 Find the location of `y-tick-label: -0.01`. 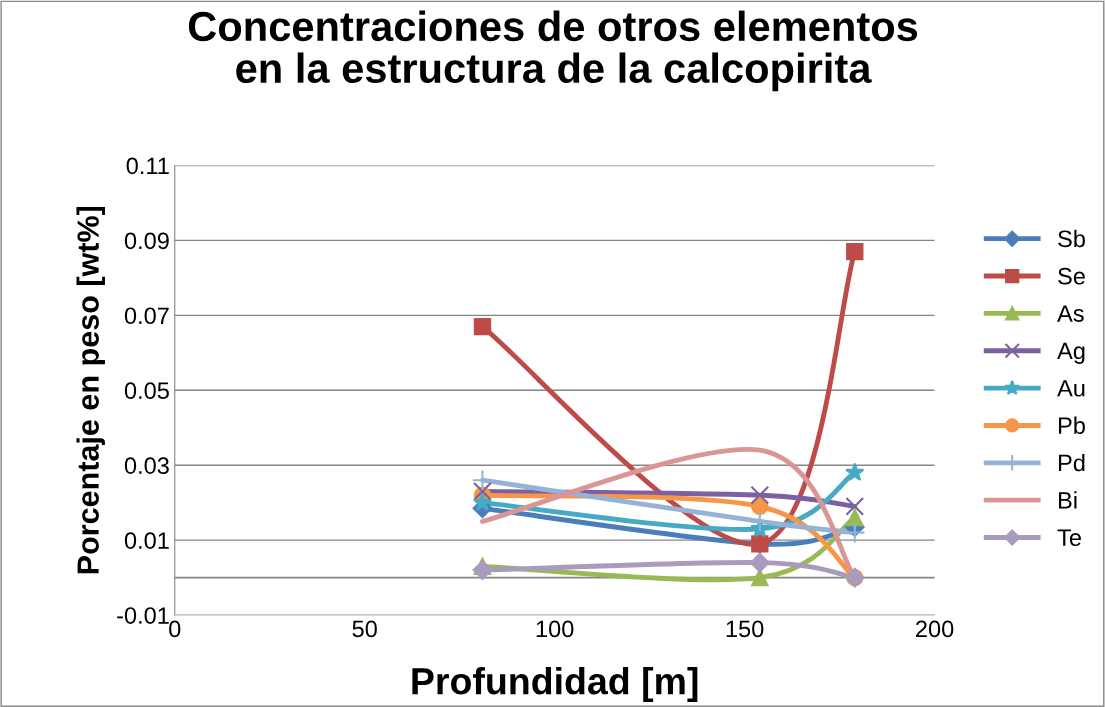

y-tick-label: -0.01 is located at coordinates (143, 615).